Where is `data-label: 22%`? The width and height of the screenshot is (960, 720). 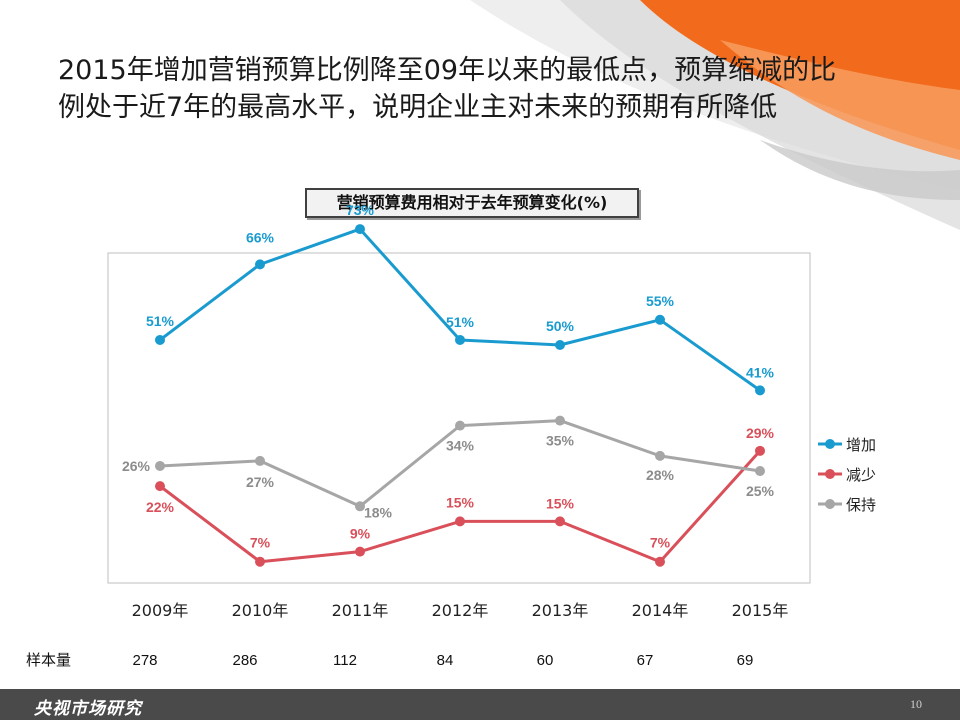 data-label: 22% is located at coordinates (160, 507).